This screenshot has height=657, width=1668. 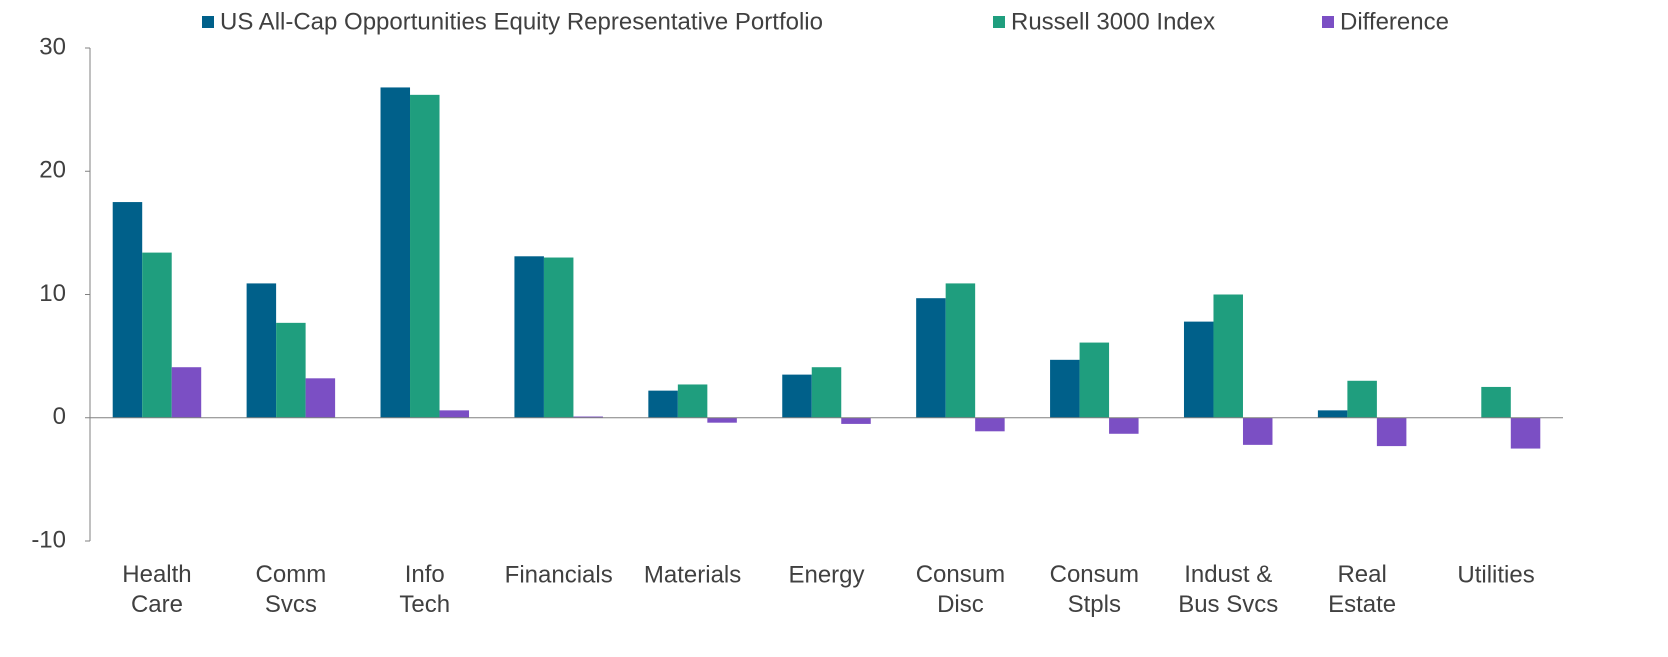 I want to click on x-tick-label: Financials, so click(x=559, y=574).